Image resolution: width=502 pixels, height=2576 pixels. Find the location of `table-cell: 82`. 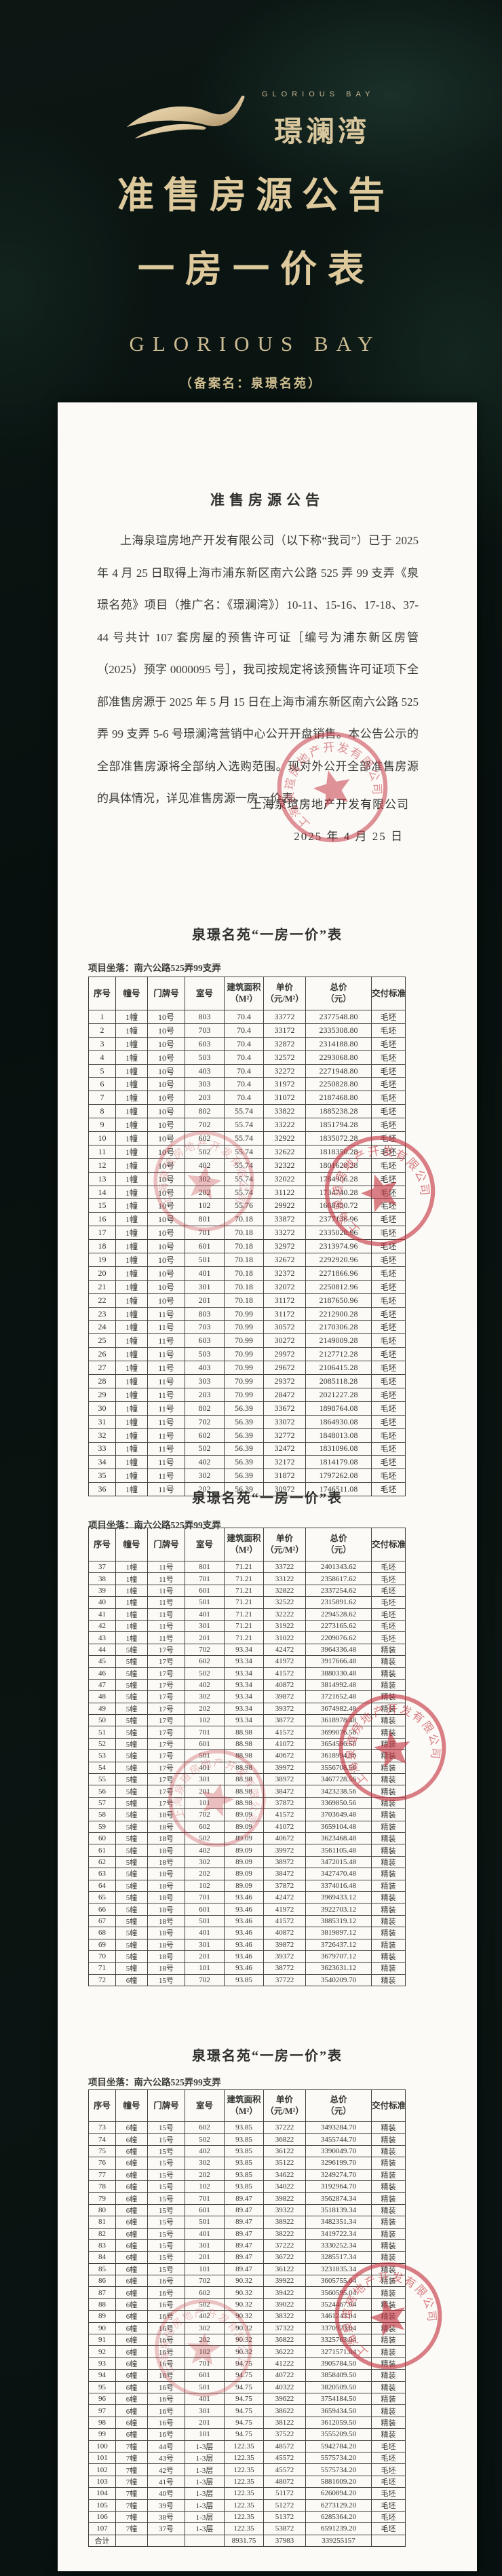

table-cell: 82 is located at coordinates (102, 2233).